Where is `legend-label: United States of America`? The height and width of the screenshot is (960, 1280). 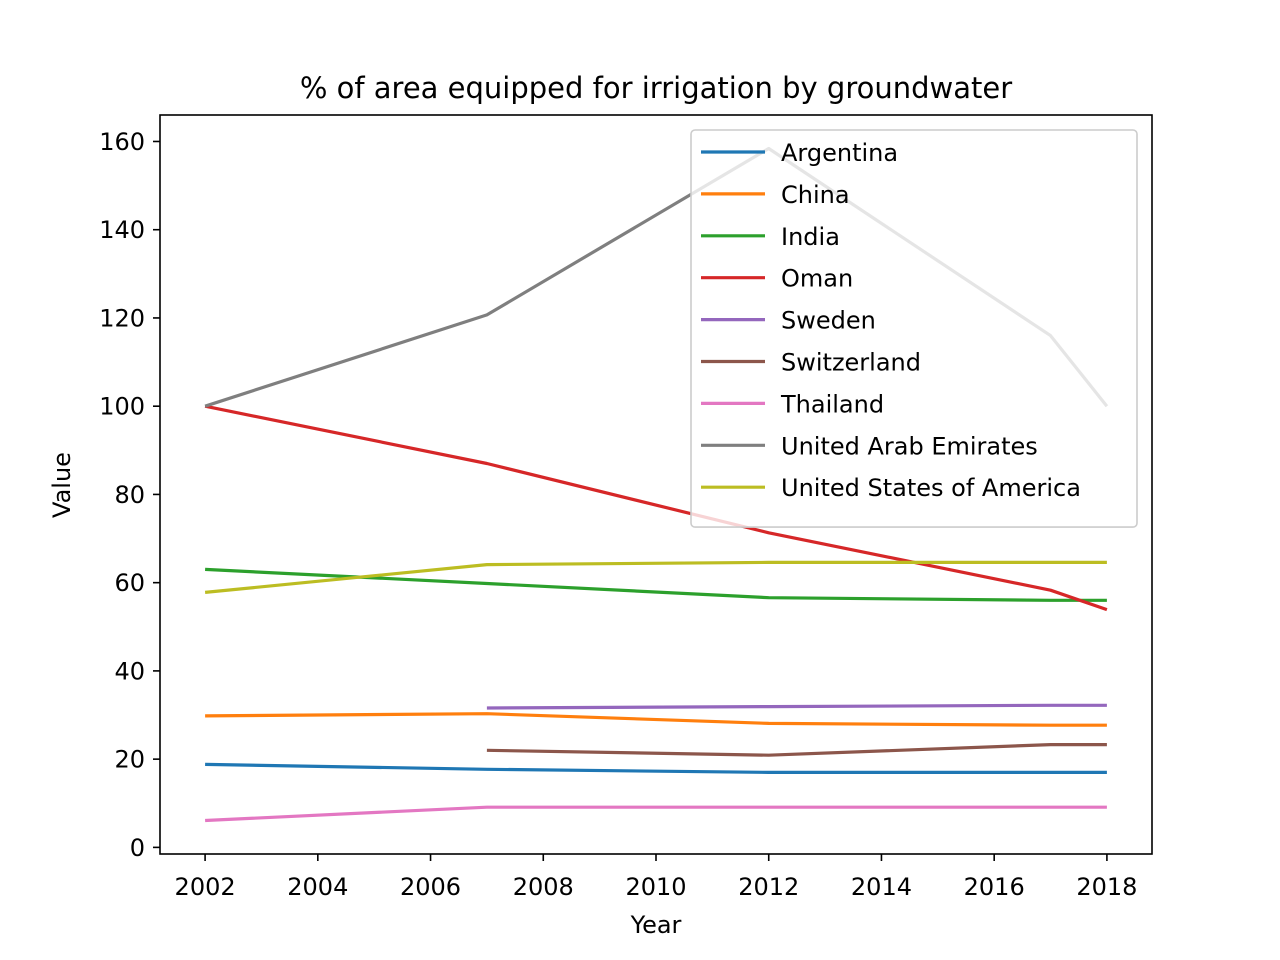
legend-label: United States of America is located at coordinates (931, 488).